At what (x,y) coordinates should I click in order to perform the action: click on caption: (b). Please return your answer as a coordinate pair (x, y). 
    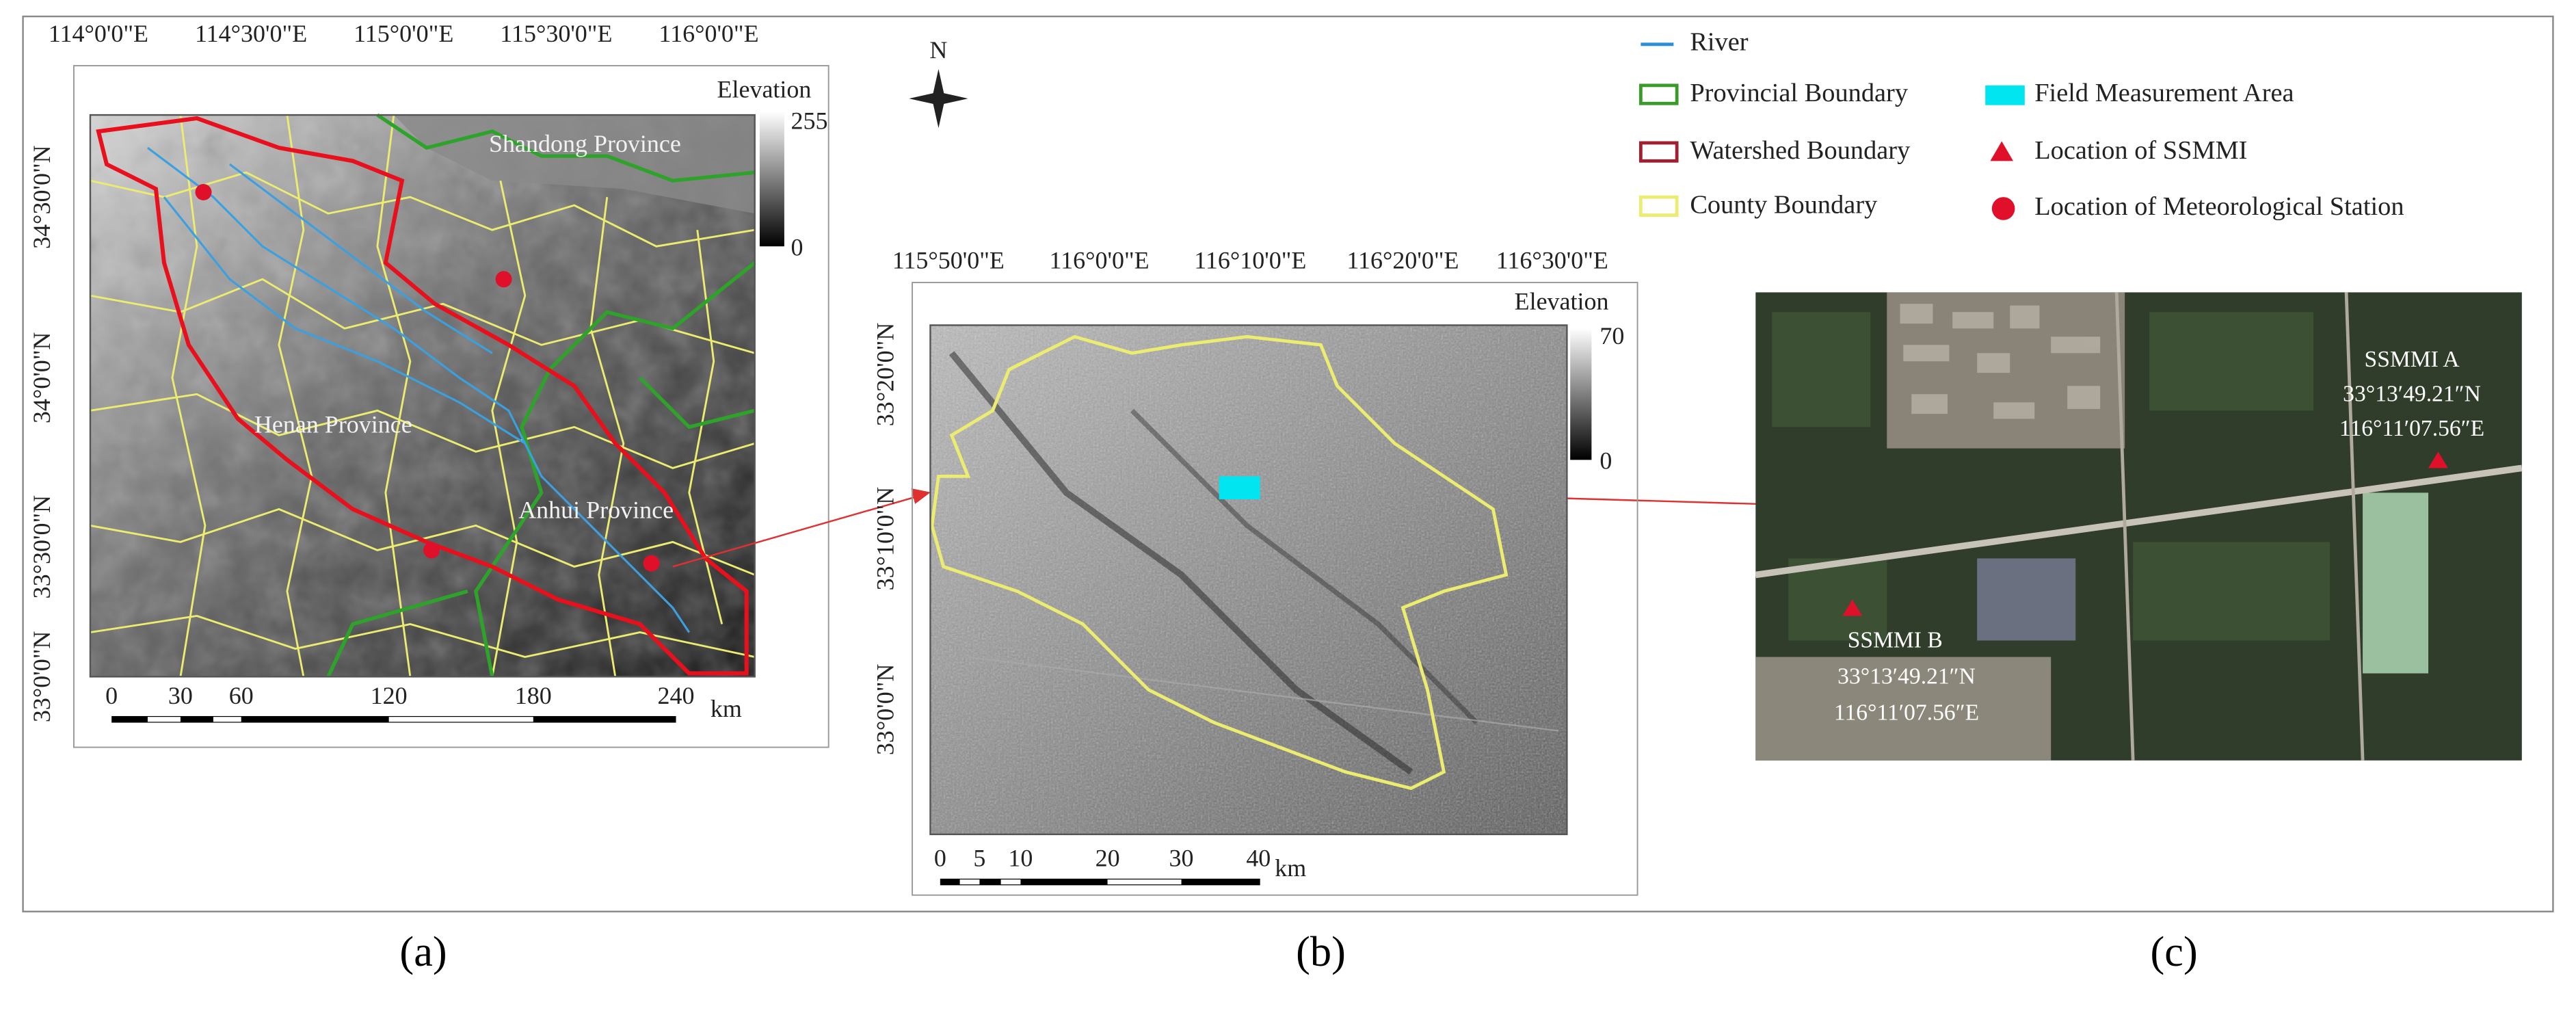
    Looking at the image, I should click on (1321, 951).